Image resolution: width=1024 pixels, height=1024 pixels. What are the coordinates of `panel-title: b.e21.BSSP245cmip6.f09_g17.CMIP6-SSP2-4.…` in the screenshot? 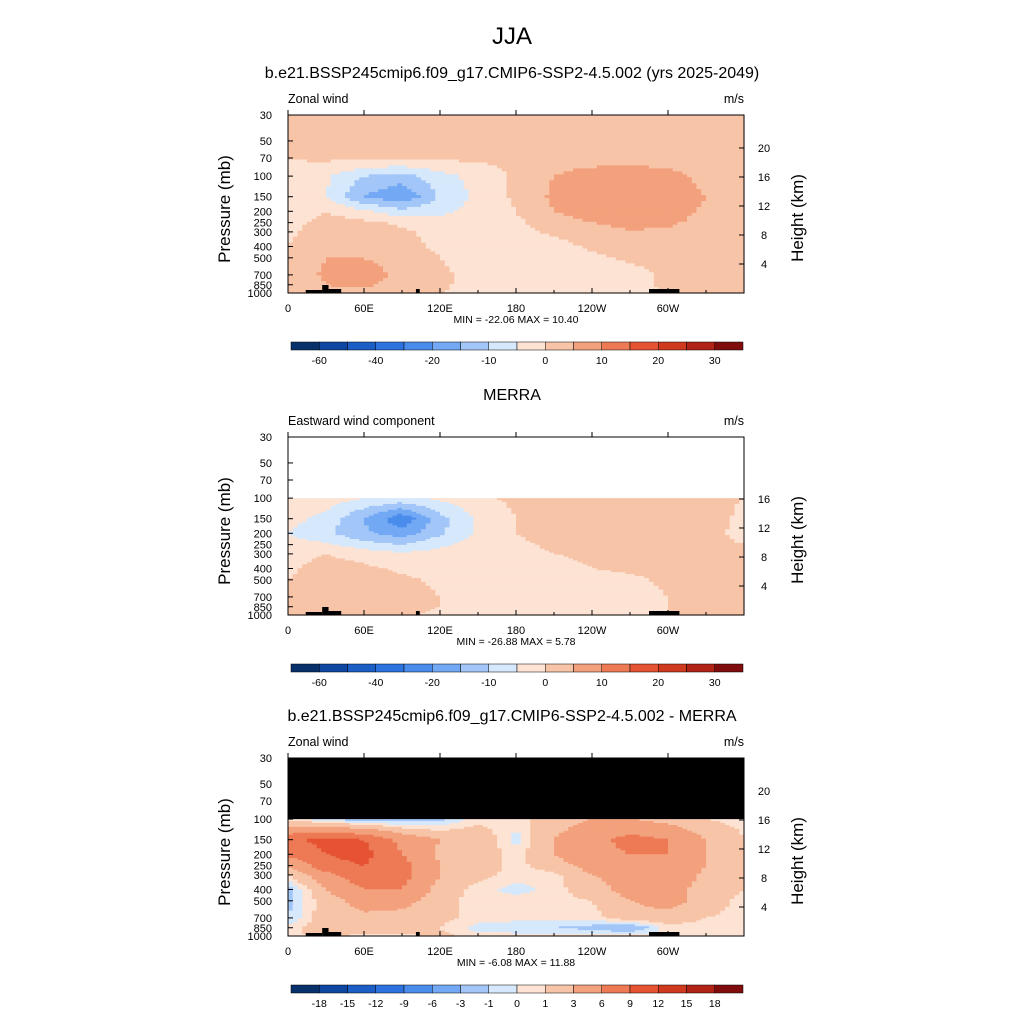 It's located at (512, 73).